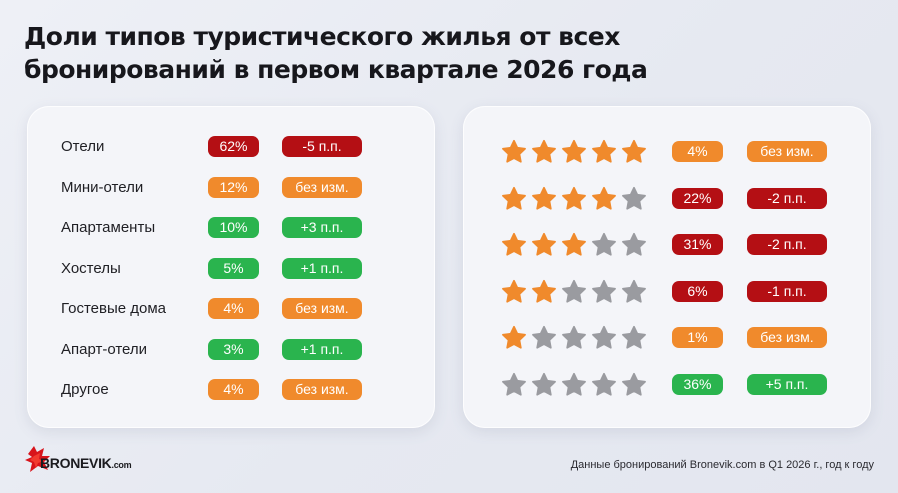 The width and height of the screenshot is (898, 493). I want to click on page-title-line-2: бронирований в первом квартале 2026 года, so click(336, 69).